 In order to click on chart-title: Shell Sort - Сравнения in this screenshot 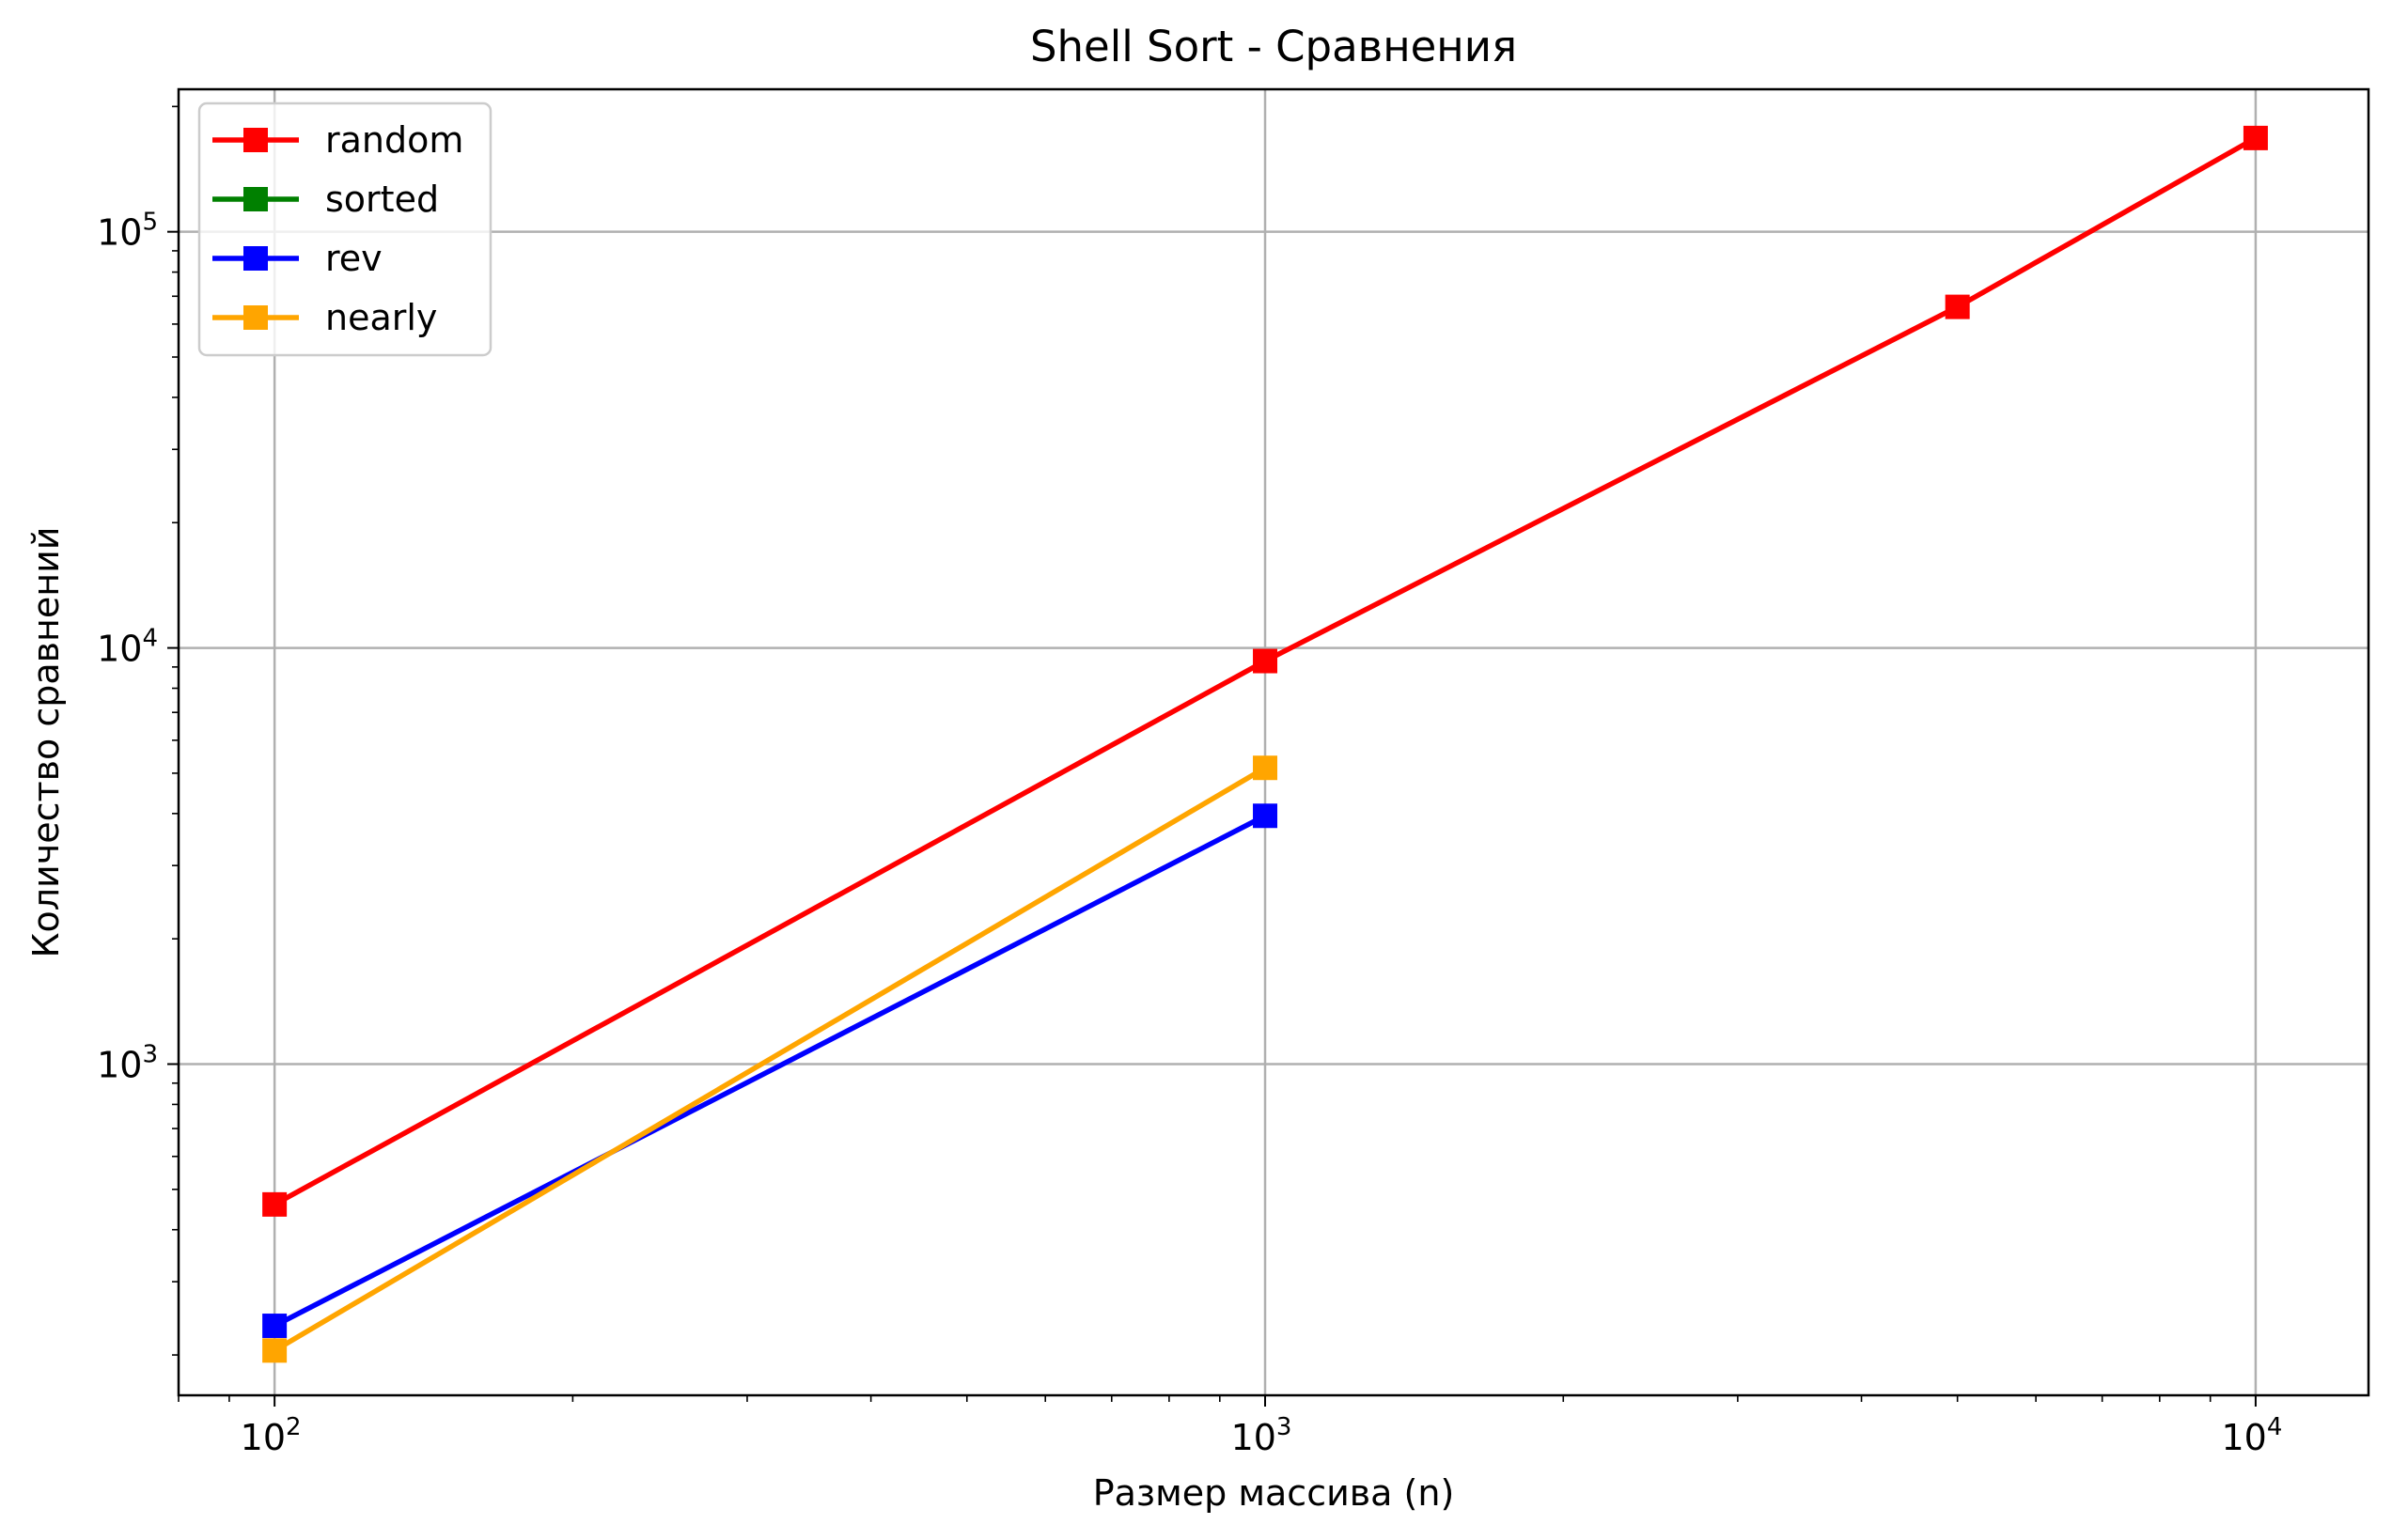, I will do `click(1273, 46)`.